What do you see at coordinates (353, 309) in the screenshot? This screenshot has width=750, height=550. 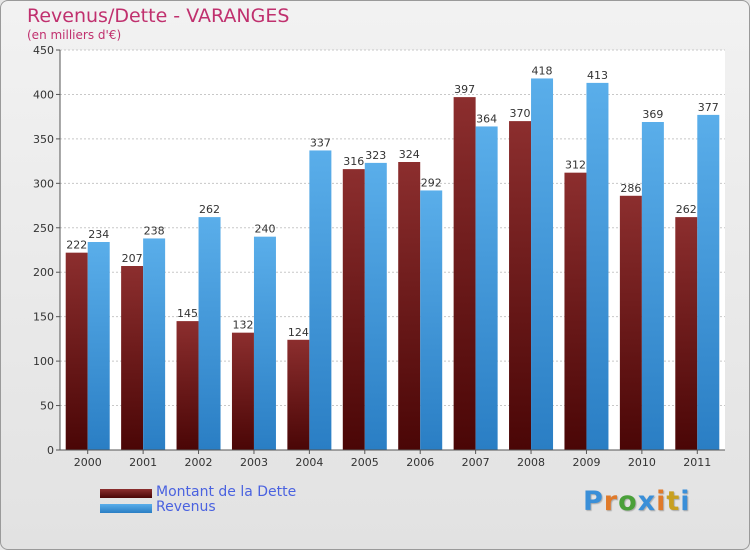 I see `bar-montant-de-la-dette-2005` at bounding box center [353, 309].